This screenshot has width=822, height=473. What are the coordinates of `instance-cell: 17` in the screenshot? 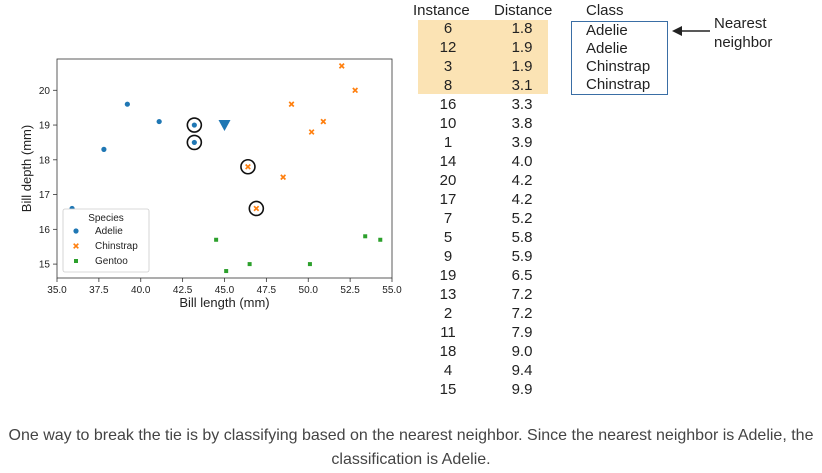 It's located at (448, 199).